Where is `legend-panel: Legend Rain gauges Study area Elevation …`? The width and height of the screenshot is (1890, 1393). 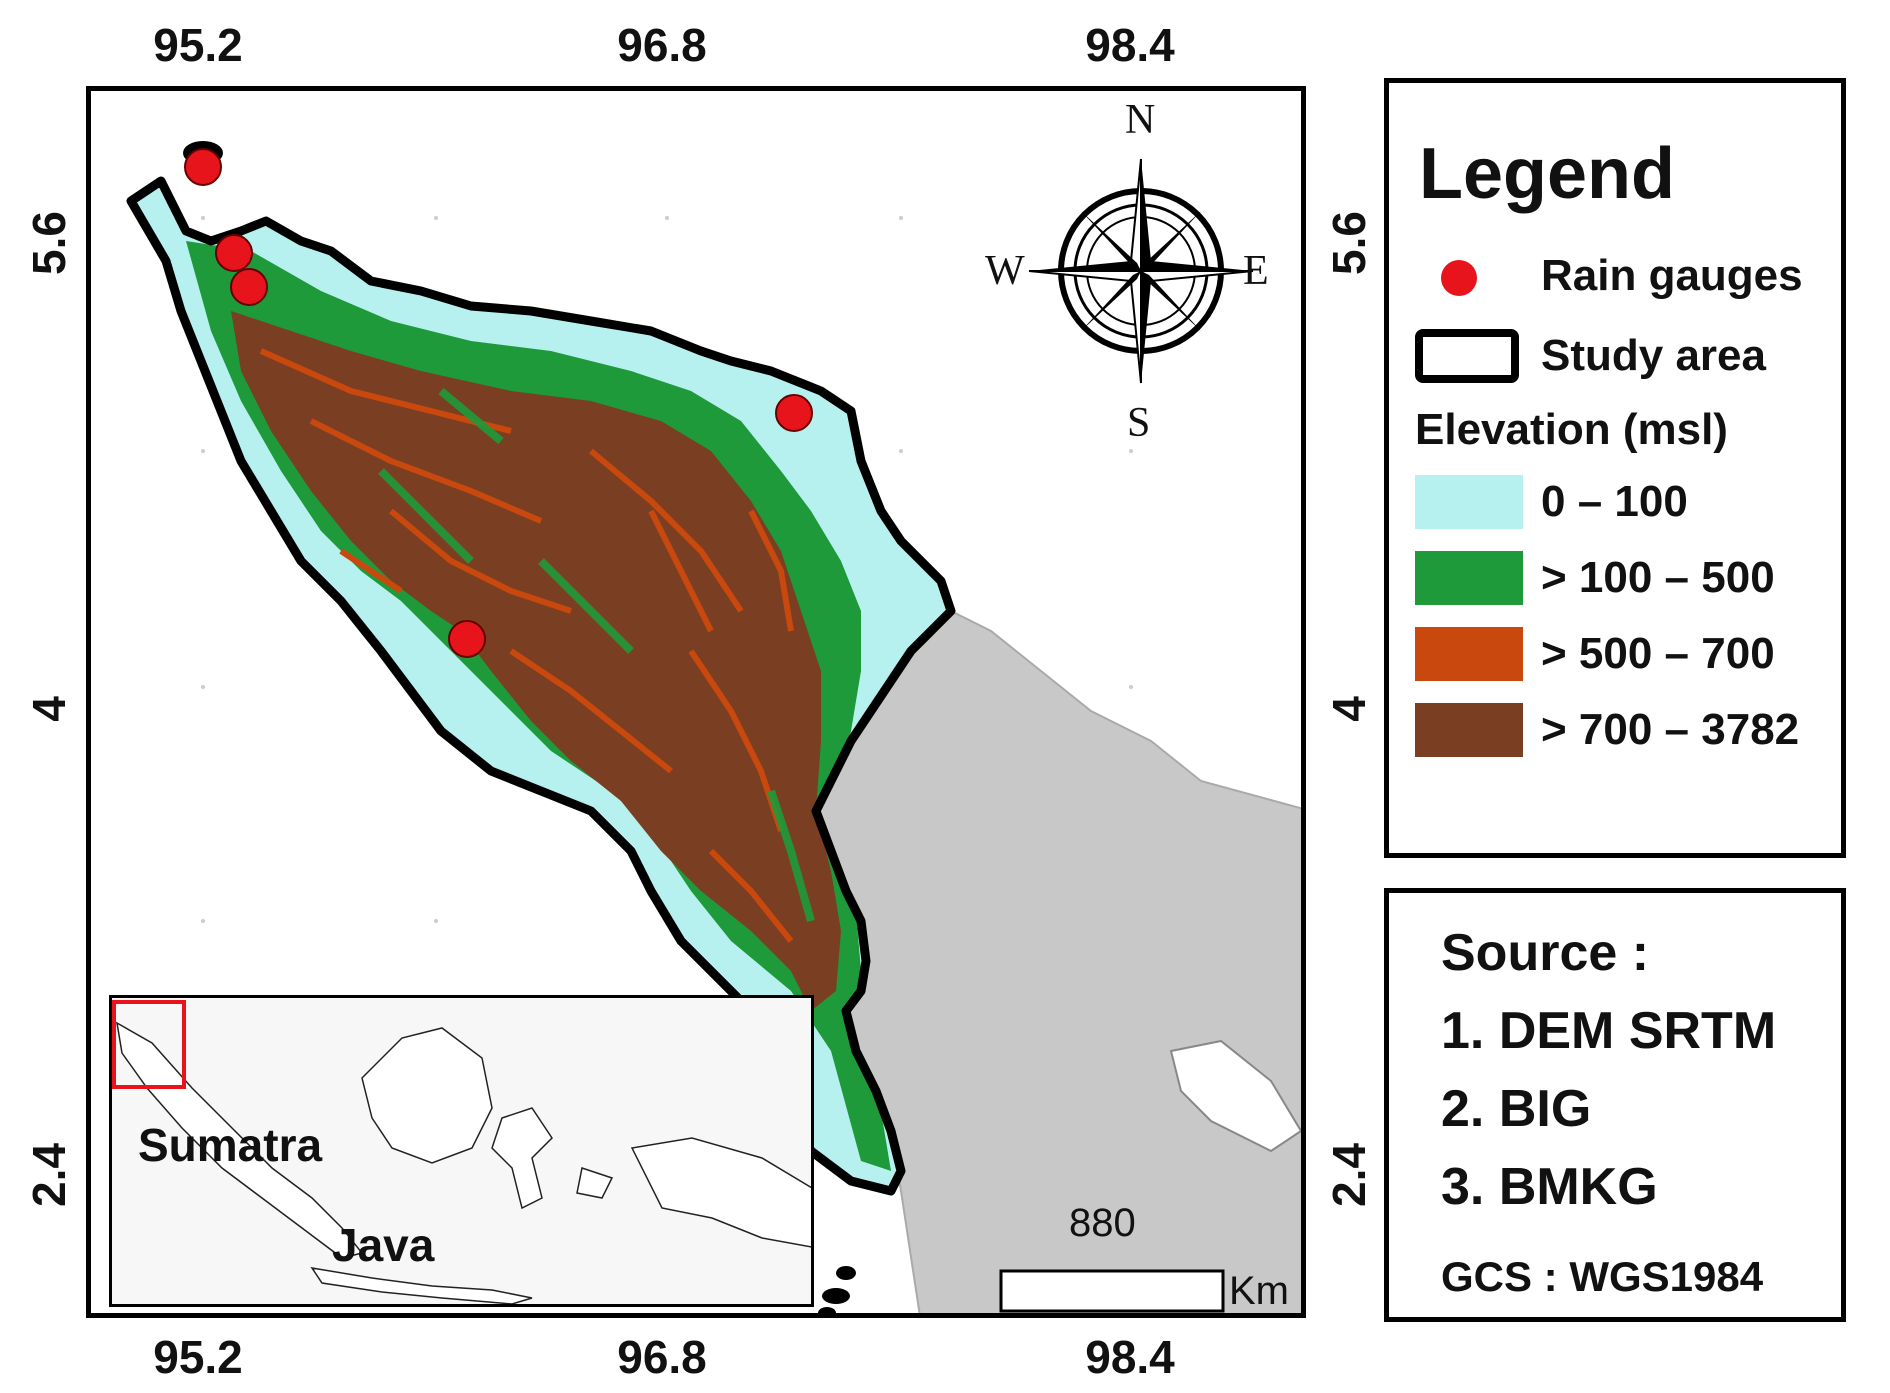 legend-panel: Legend Rain gauges Study area Elevation … is located at coordinates (1615, 468).